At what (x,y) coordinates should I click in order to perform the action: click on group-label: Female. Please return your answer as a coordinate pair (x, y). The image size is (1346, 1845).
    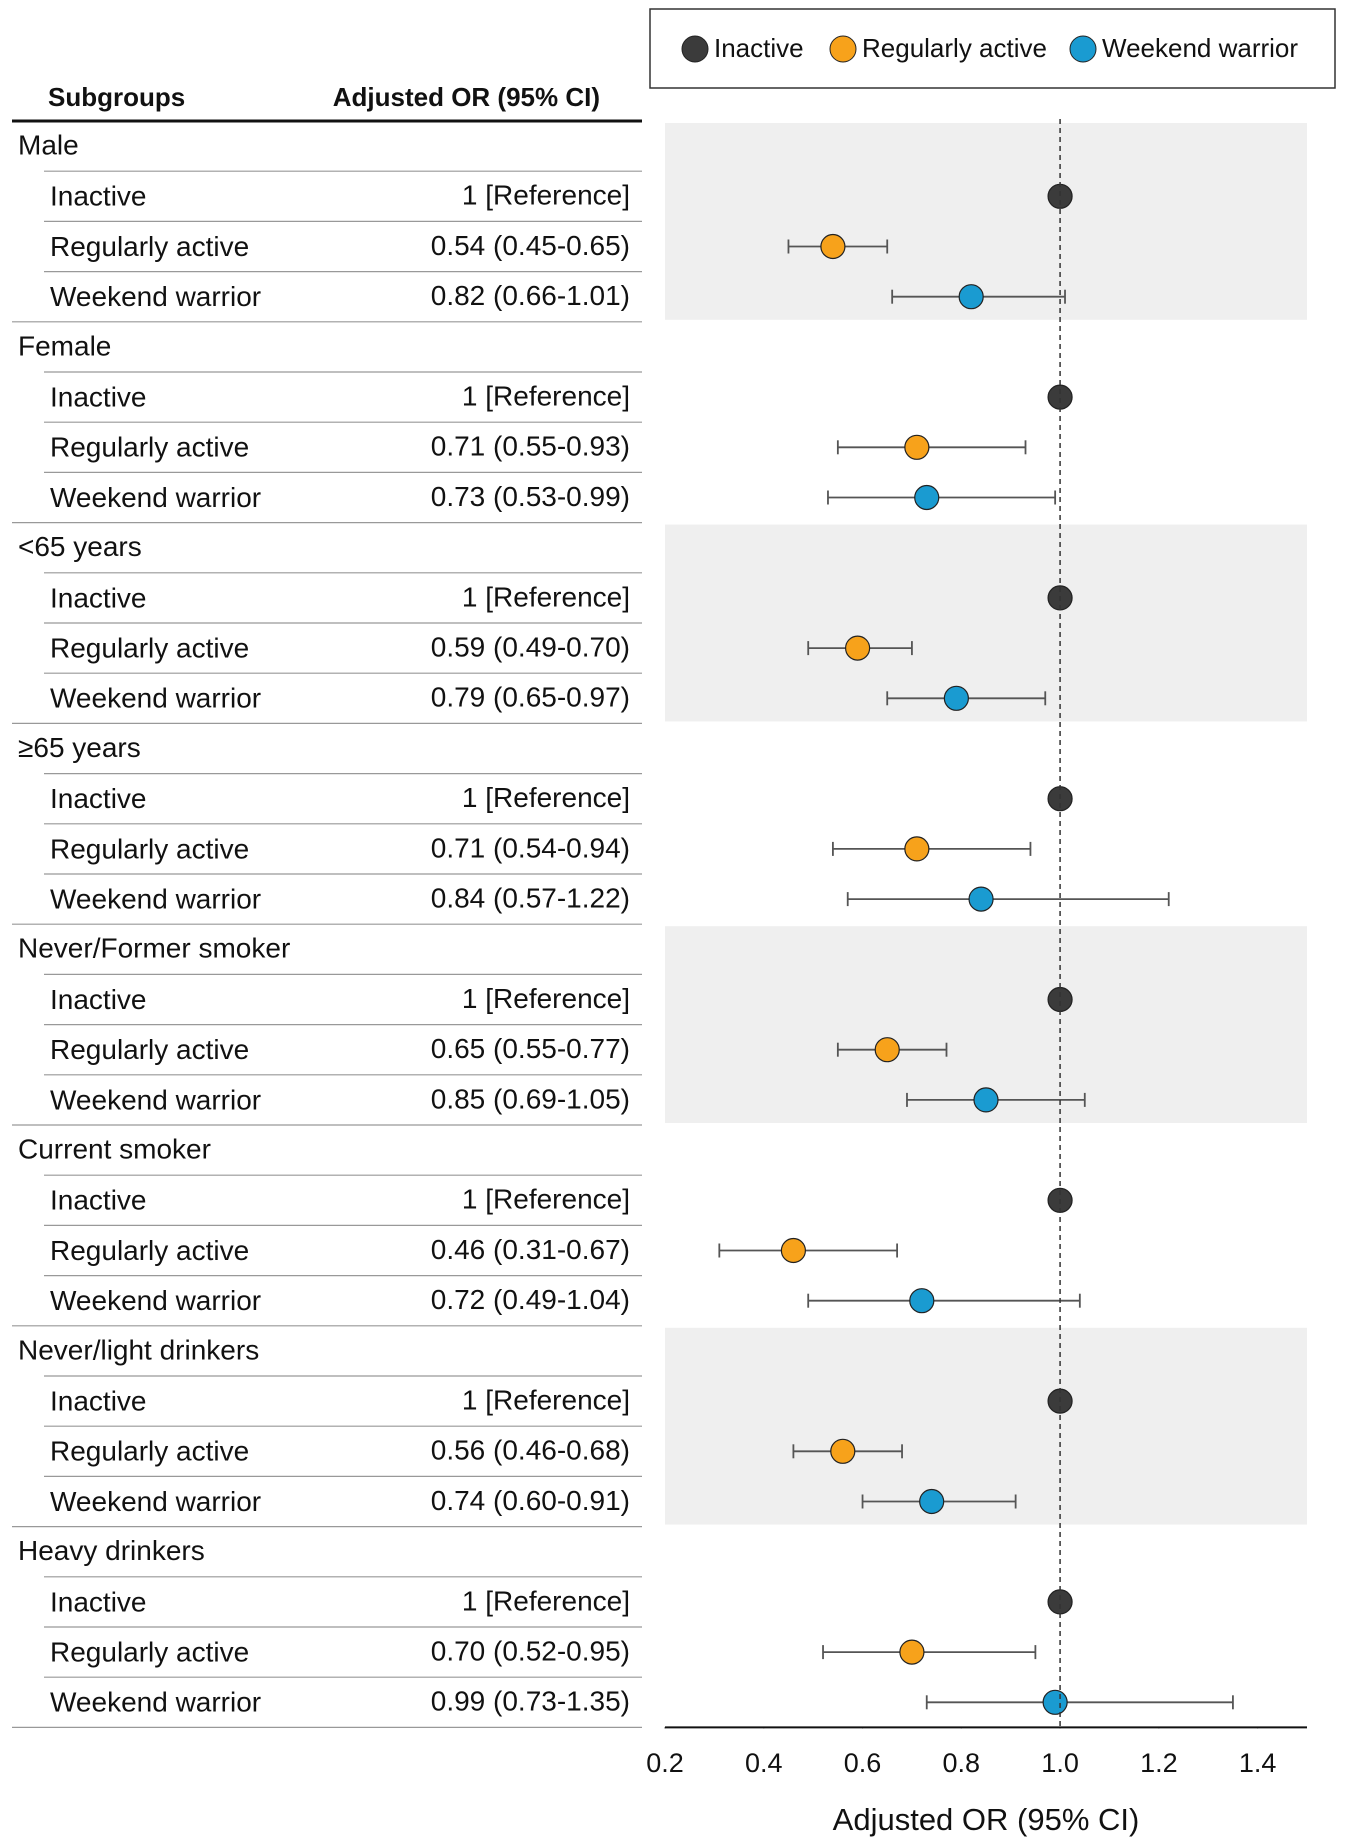
    Looking at the image, I should click on (64, 345).